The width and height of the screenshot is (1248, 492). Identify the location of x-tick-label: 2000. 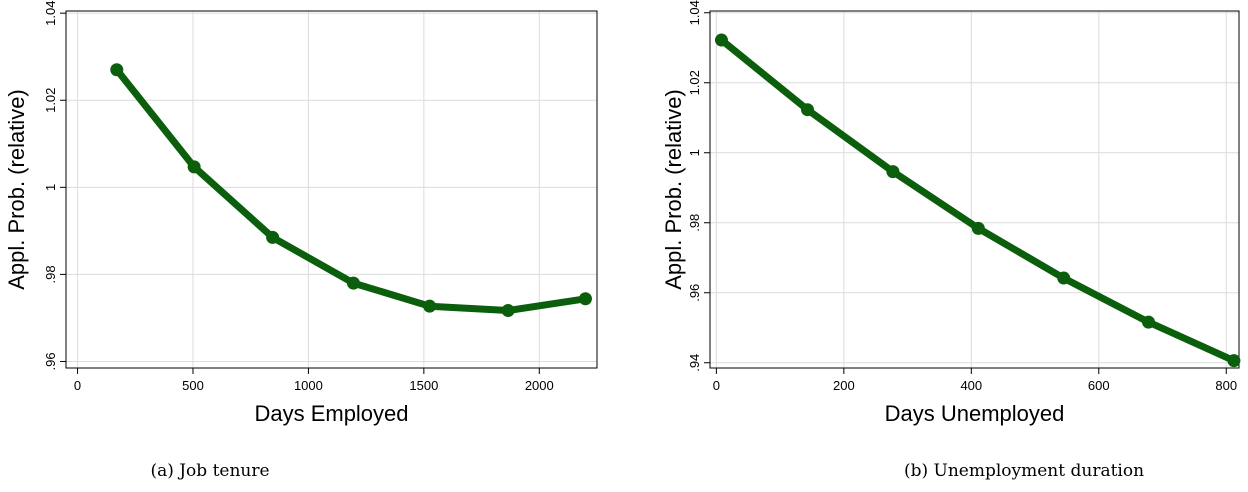
(539, 385).